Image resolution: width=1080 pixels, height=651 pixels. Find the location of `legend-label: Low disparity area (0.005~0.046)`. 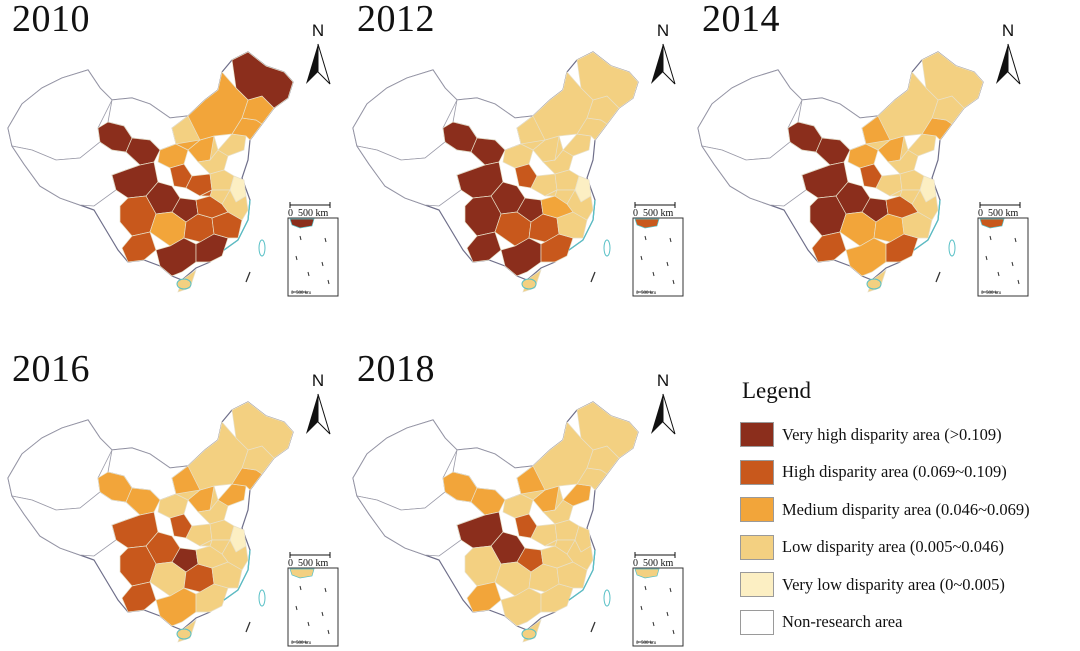

legend-label: Low disparity area (0.005~0.046) is located at coordinates (893, 547).